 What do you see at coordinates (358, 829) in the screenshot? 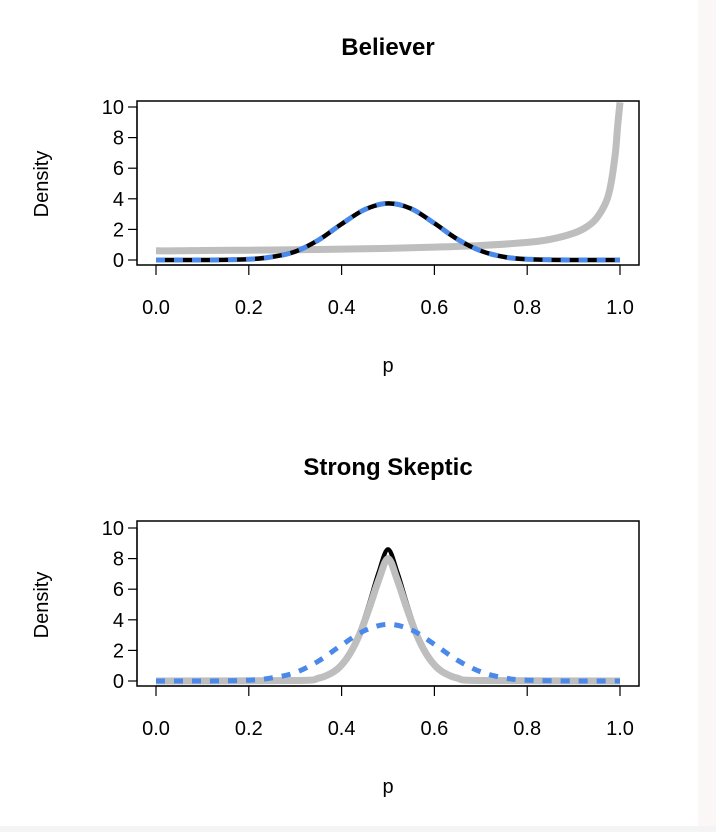
I see `bottom-edge` at bounding box center [358, 829].